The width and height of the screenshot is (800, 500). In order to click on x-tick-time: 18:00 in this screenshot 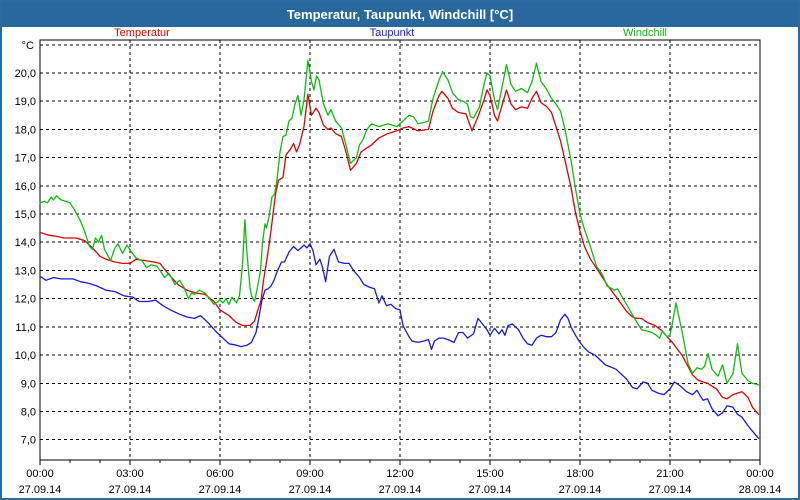, I will do `click(580, 474)`.